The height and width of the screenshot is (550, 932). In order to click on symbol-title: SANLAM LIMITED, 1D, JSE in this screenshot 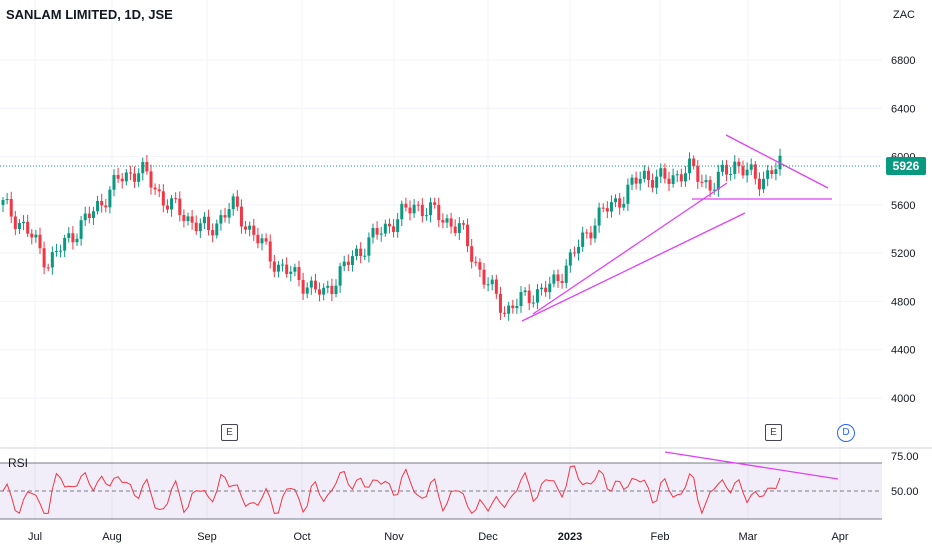, I will do `click(89, 14)`.